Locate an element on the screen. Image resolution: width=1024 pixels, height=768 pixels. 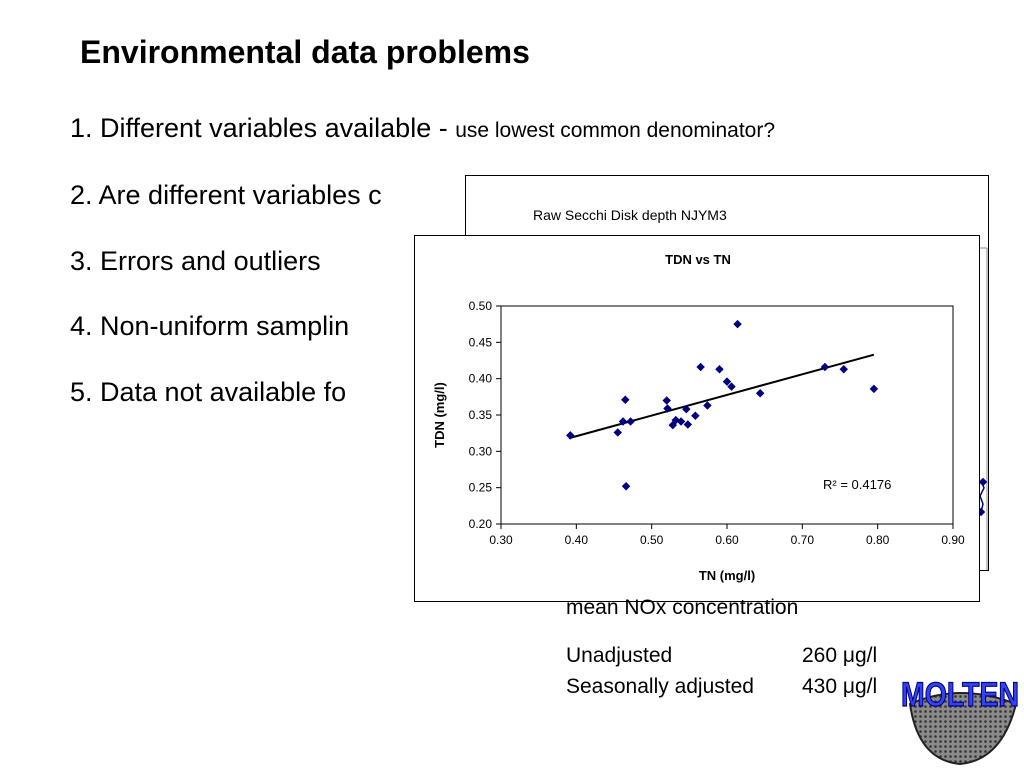
nox-row-seasonal: Seasonally adjusted 430 μg/l is located at coordinates (721, 687).